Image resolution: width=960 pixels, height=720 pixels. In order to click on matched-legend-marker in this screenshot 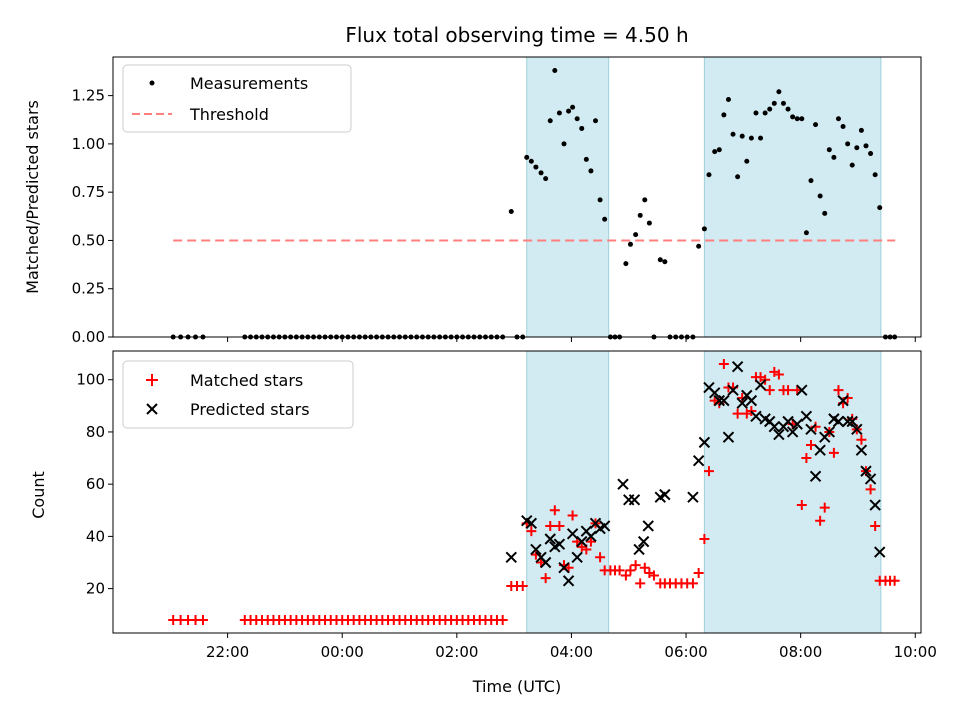, I will do `click(152, 380)`.